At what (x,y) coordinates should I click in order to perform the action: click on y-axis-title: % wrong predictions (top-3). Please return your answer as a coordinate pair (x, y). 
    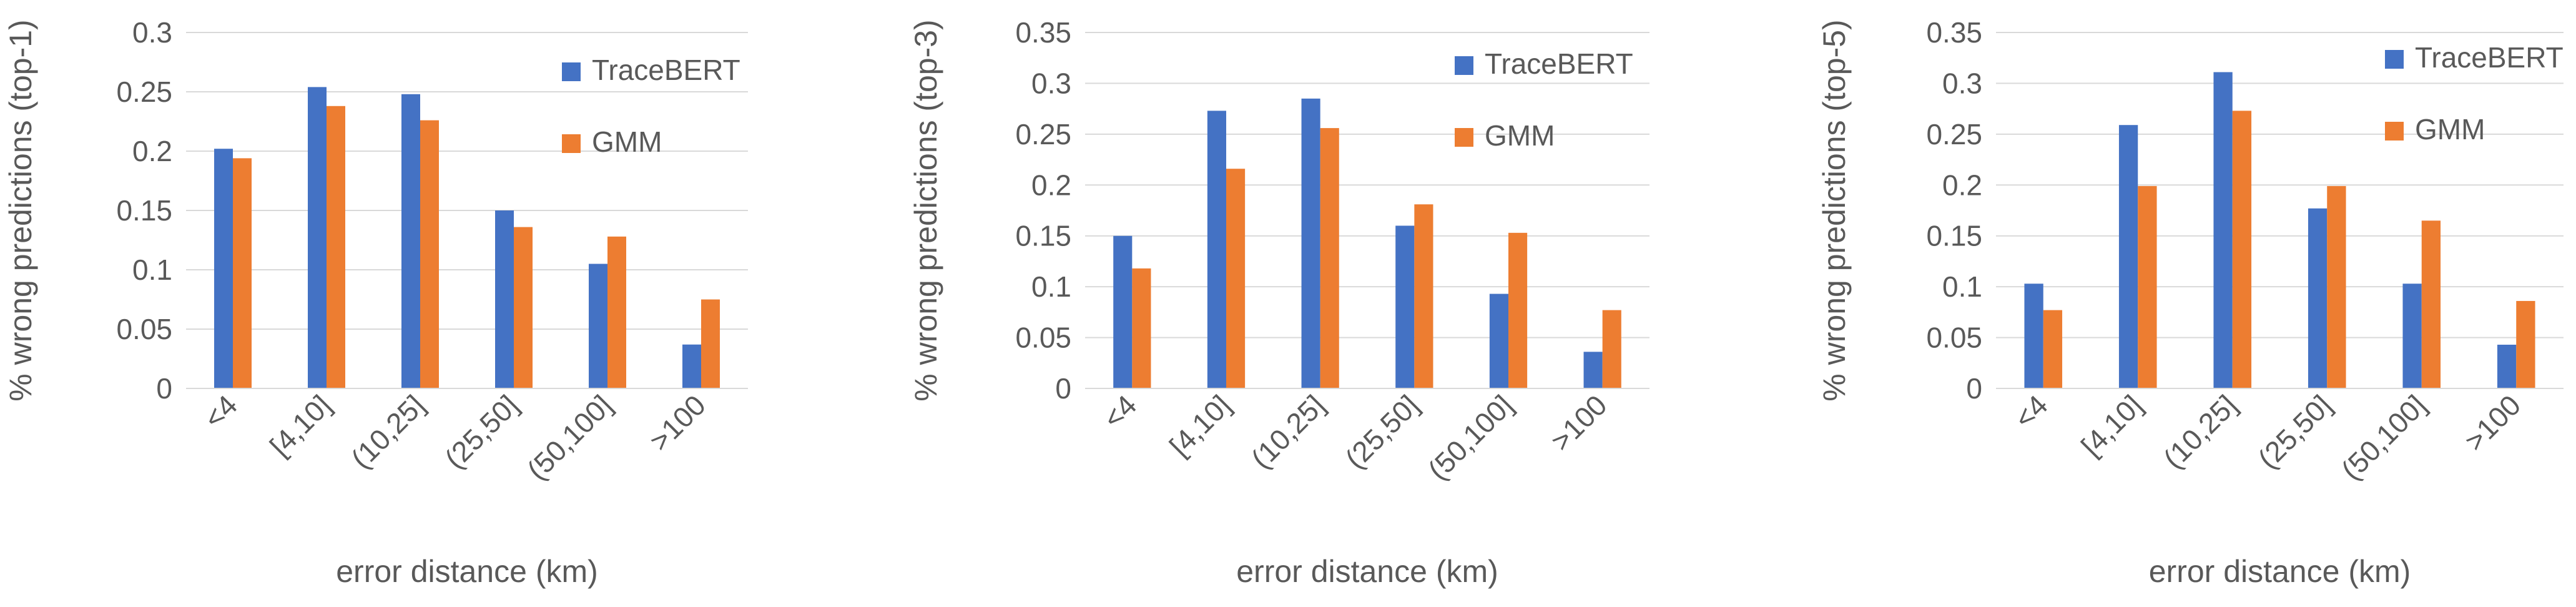
    Looking at the image, I should click on (925, 210).